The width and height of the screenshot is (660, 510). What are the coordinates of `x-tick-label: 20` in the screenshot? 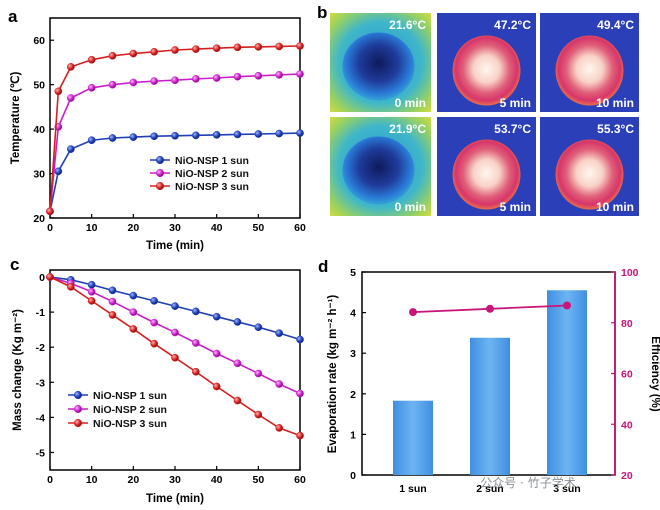 It's located at (133, 480).